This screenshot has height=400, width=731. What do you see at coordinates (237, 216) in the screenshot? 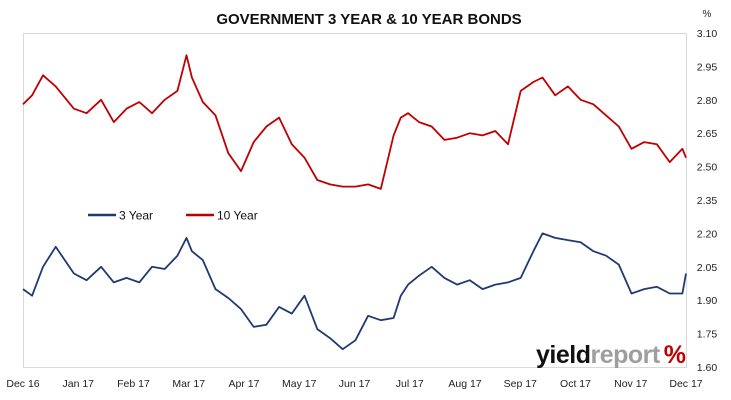
I see `legend-label-10-year: 10 Year` at bounding box center [237, 216].